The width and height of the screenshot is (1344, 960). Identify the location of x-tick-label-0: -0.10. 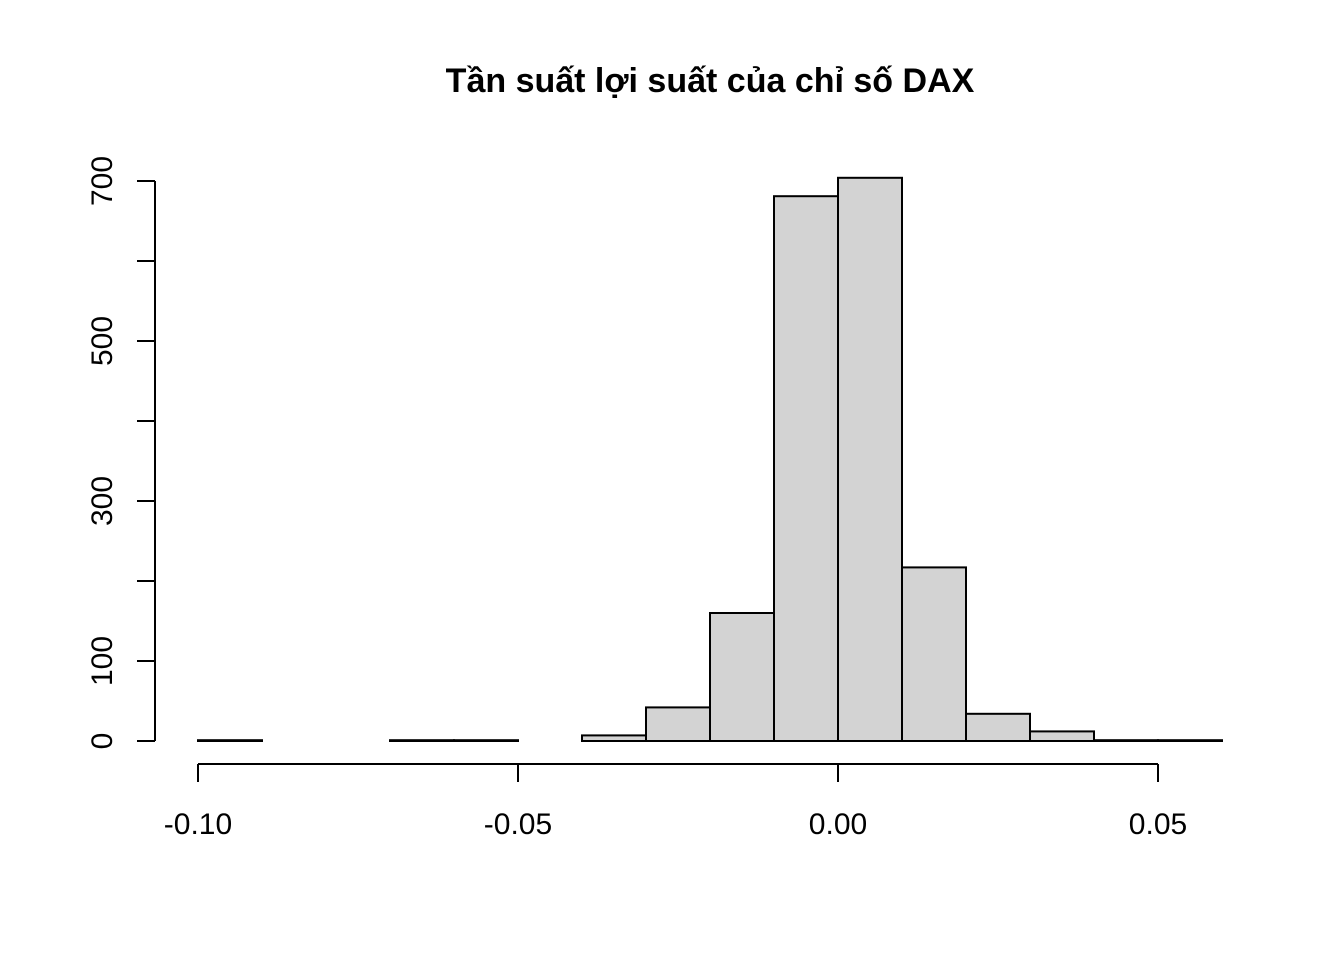
(198, 824).